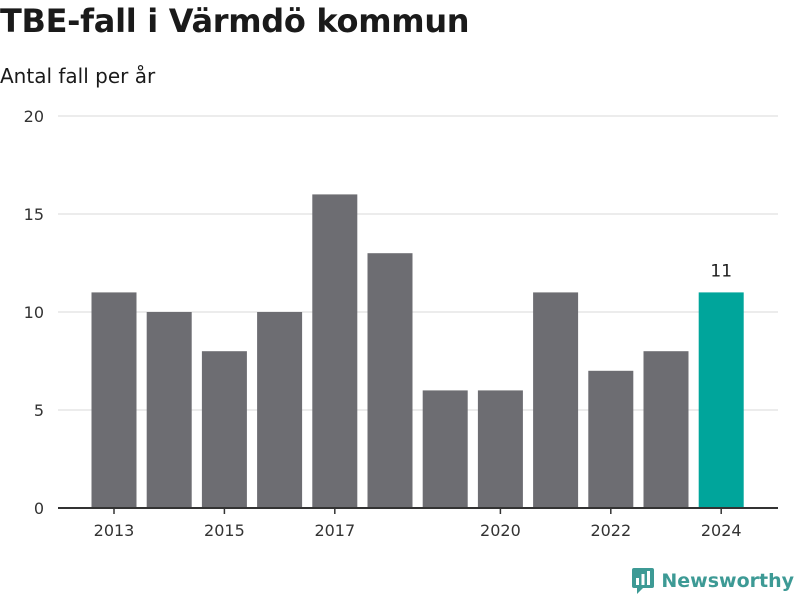 The image size is (800, 600). Describe the element at coordinates (224, 530) in the screenshot. I see `x-tick-label-2015: 2015` at that location.